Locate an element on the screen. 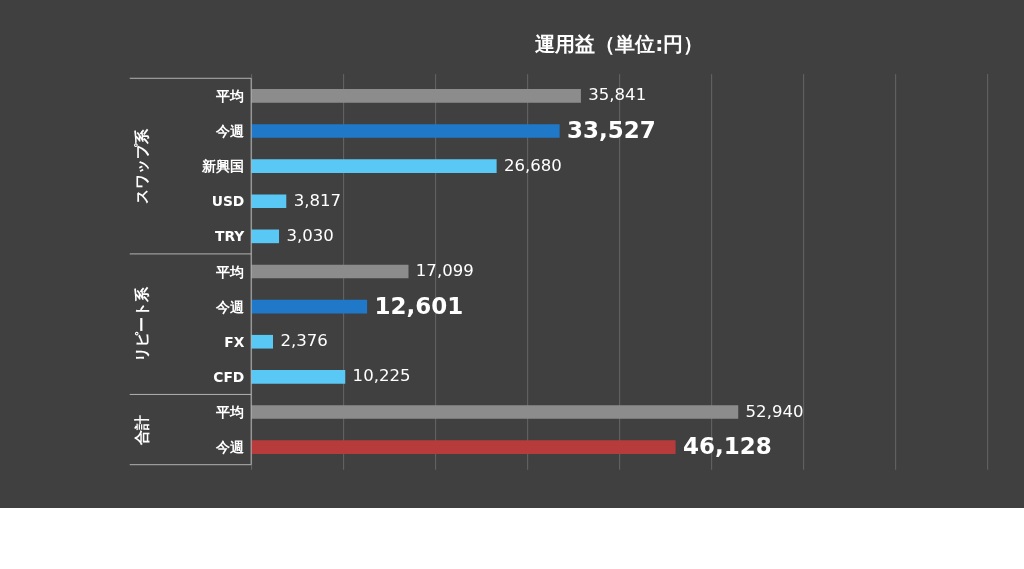  y-tick-label: FX is located at coordinates (234, 341).